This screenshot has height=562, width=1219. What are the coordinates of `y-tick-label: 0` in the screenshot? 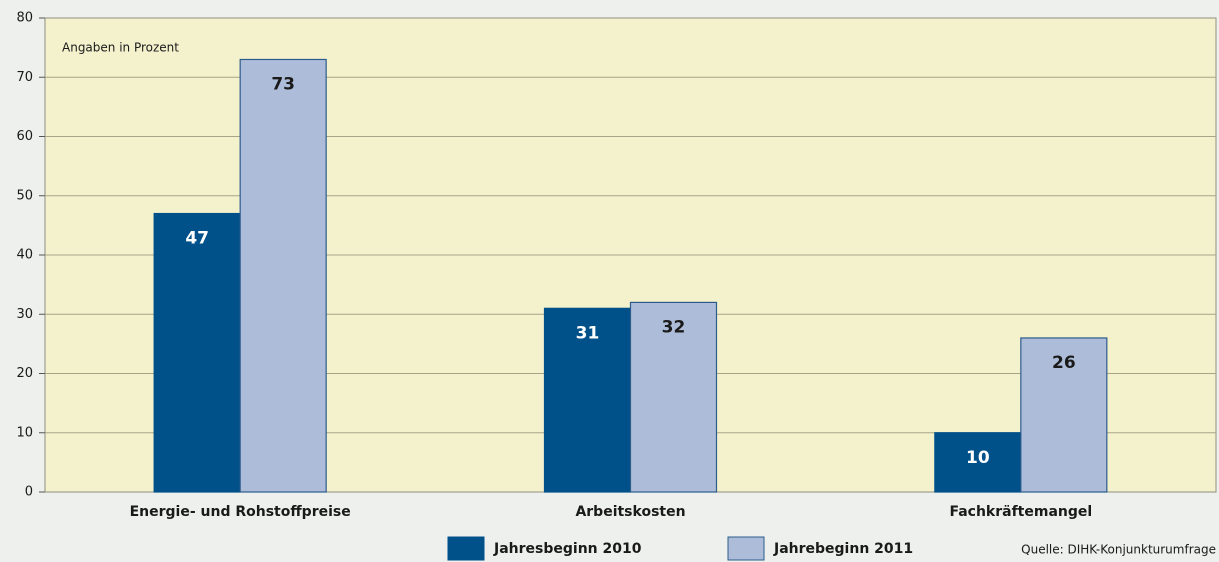 It's located at (29, 492).